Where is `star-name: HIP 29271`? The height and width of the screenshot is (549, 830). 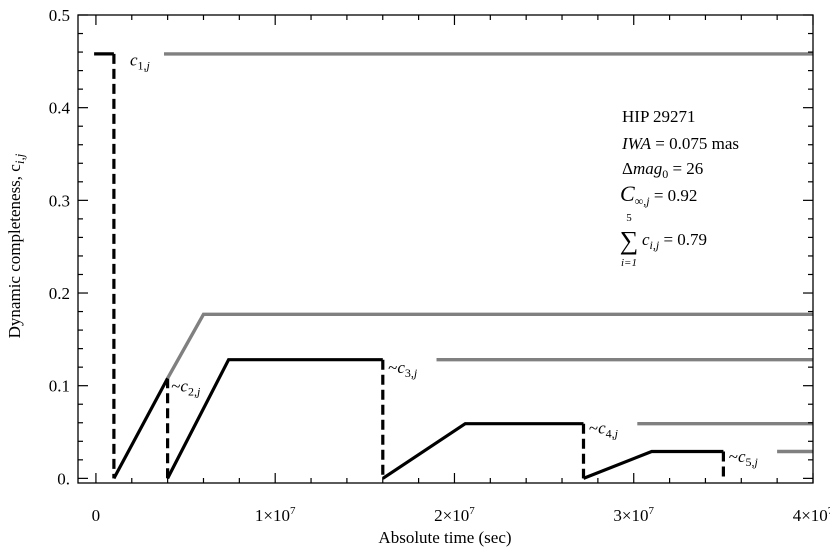 star-name: HIP 29271 is located at coordinates (659, 116).